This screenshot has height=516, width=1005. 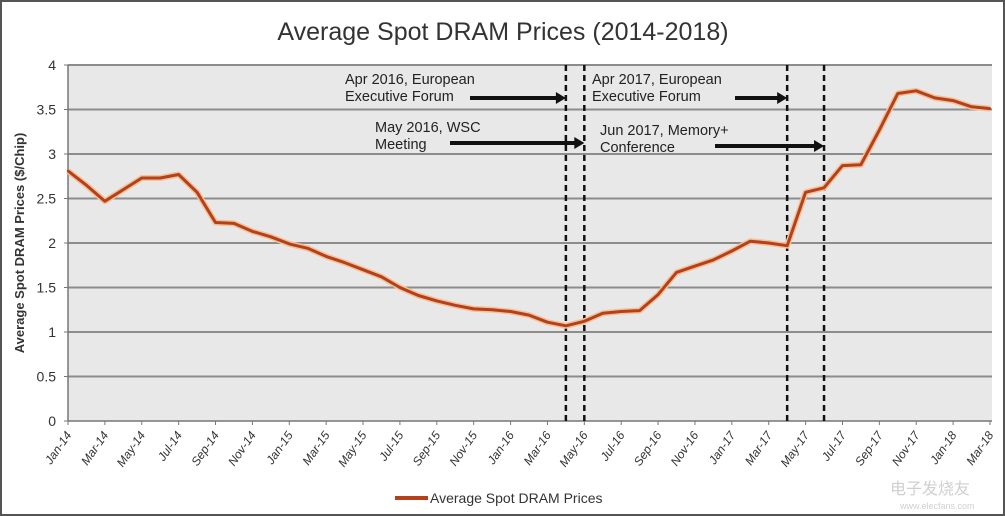 I want to click on annotation-text: Conference, so click(x=637, y=148).